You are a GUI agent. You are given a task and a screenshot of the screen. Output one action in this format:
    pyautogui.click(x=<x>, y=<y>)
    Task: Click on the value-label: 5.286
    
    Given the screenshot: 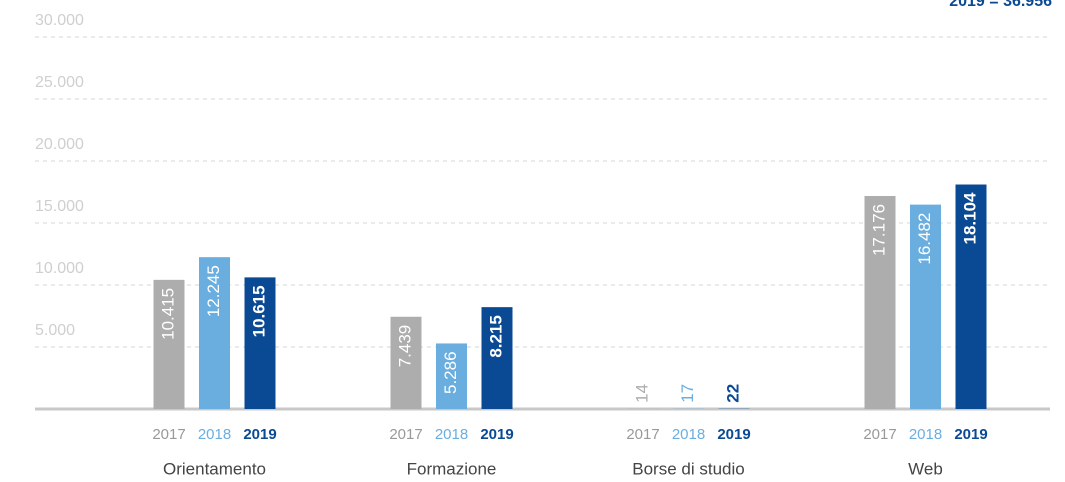 What is the action you would take?
    pyautogui.click(x=450, y=372)
    